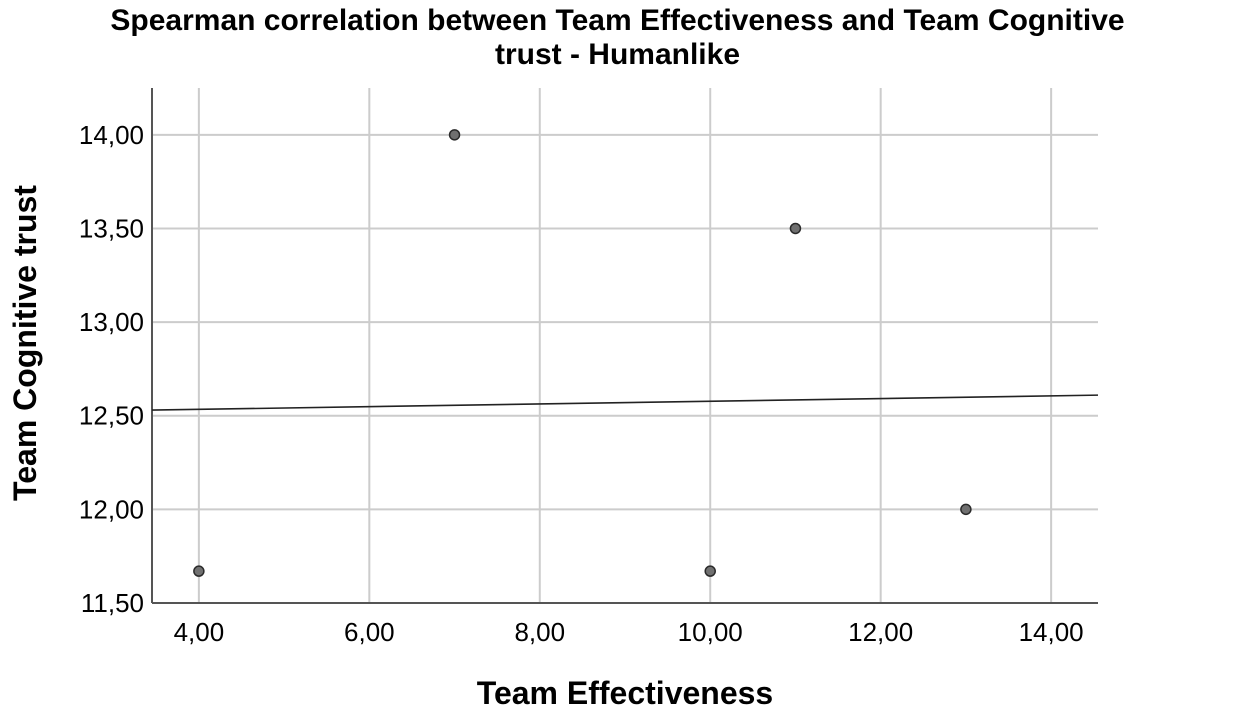 Image resolution: width=1235 pixels, height=713 pixels. What do you see at coordinates (539, 632) in the screenshot?
I see `x-tick-label: 8,00` at bounding box center [539, 632].